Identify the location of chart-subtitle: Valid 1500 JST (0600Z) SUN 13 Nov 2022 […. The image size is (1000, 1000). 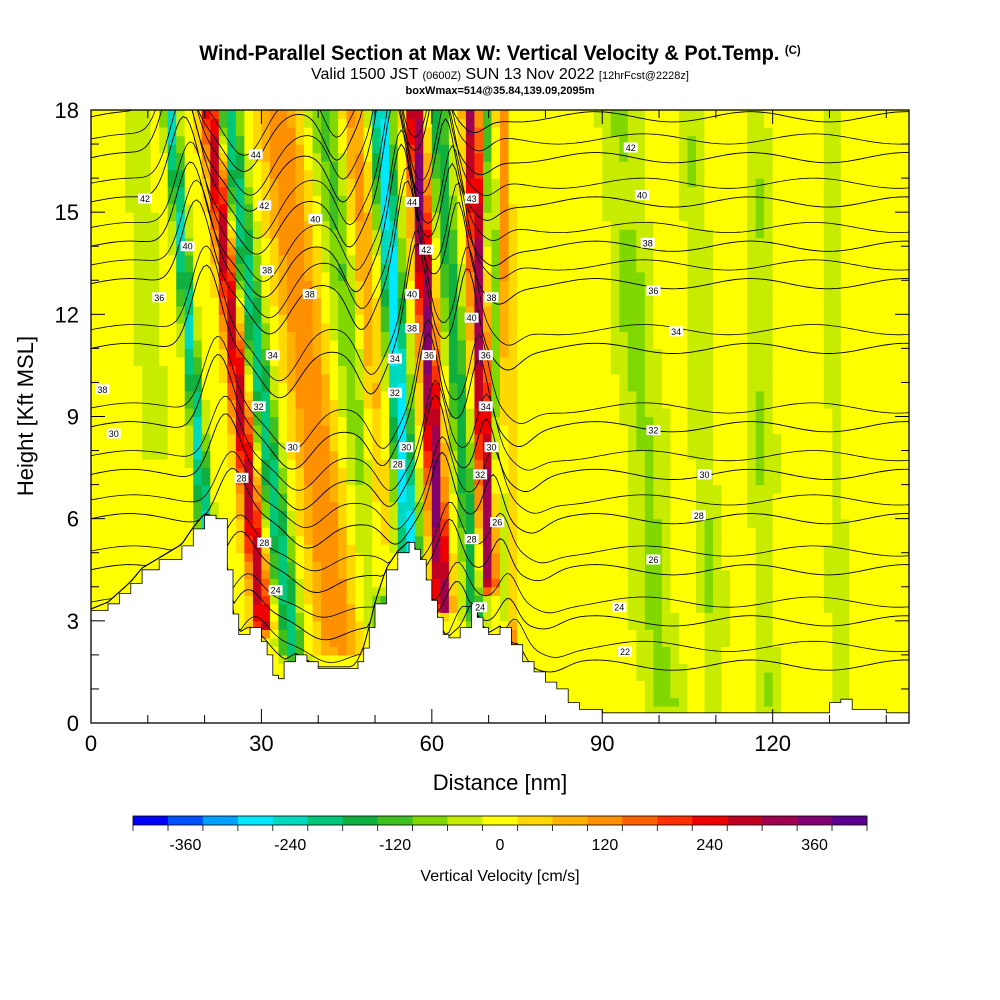
(500, 75).